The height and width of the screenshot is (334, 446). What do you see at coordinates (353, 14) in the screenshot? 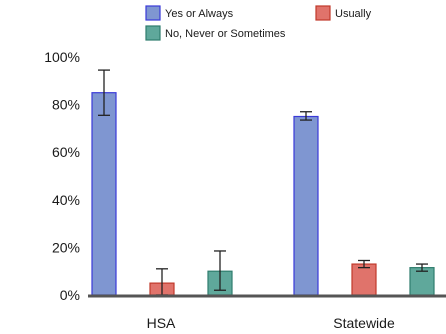
I see `legend-label: Usually` at bounding box center [353, 14].